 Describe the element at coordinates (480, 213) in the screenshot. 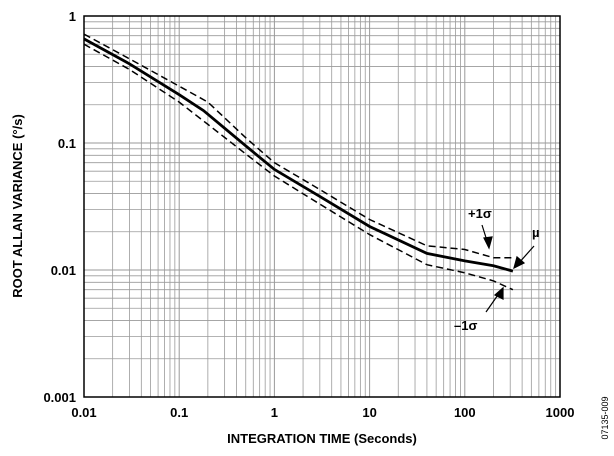

I see `annotation-plus-1-sigma: +1σ` at that location.